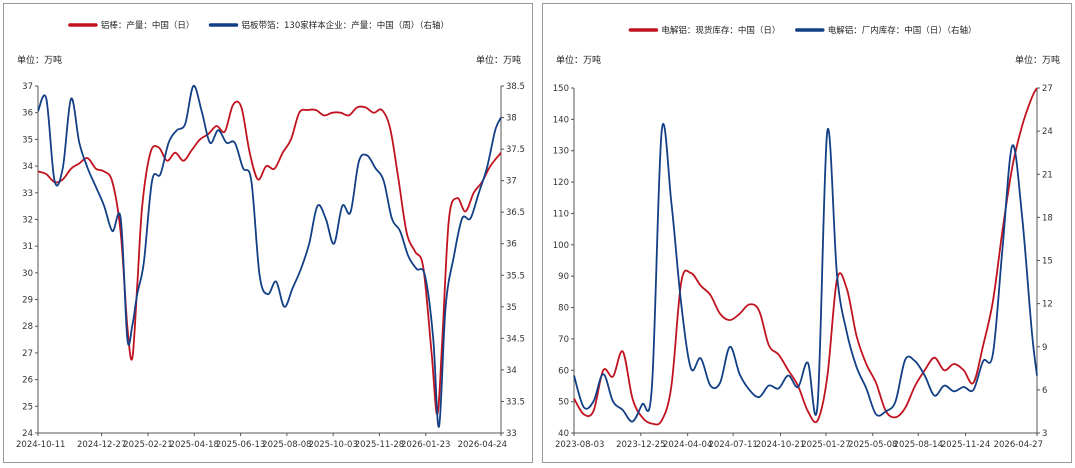 The height and width of the screenshot is (468, 1075). What do you see at coordinates (579, 445) in the screenshot?
I see `x-tick-label: 2023-08-03` at bounding box center [579, 445].